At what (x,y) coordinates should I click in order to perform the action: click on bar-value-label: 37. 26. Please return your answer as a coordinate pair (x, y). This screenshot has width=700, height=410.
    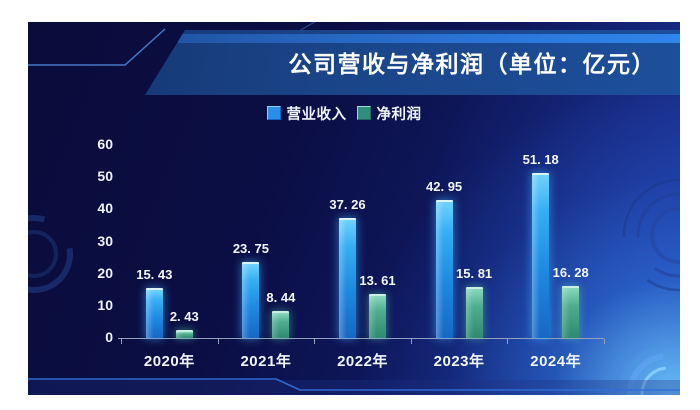
    Looking at the image, I should click on (347, 204).